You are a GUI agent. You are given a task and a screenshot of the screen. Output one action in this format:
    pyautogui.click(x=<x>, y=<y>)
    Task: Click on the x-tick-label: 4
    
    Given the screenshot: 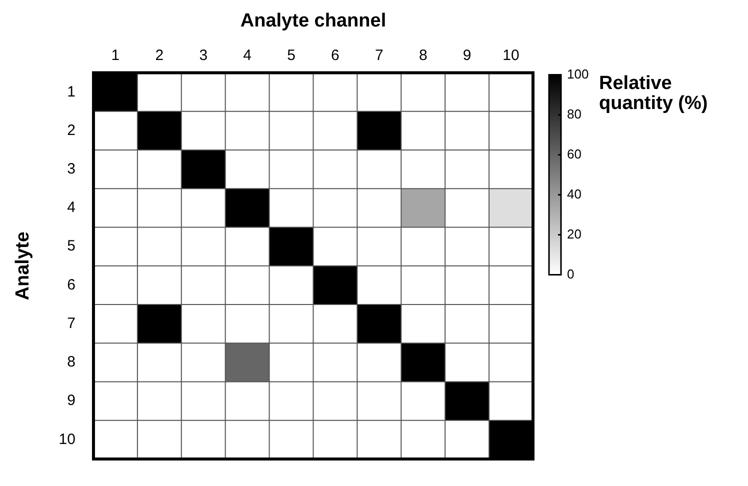 What is the action you would take?
    pyautogui.click(x=247, y=55)
    